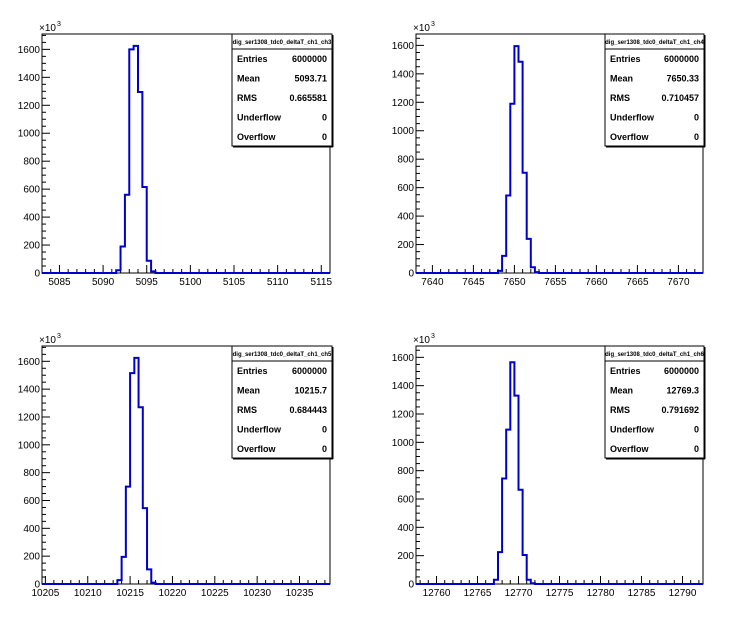 The width and height of the screenshot is (746, 622). What do you see at coordinates (59, 282) in the screenshot?
I see `x-tick-label: 5085` at bounding box center [59, 282].